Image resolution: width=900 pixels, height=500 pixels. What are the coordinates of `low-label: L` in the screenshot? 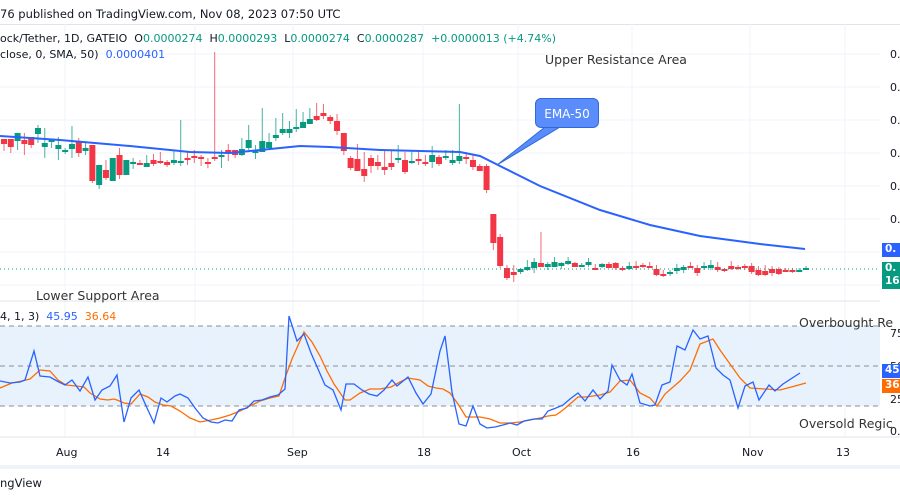 It's located at (287, 38).